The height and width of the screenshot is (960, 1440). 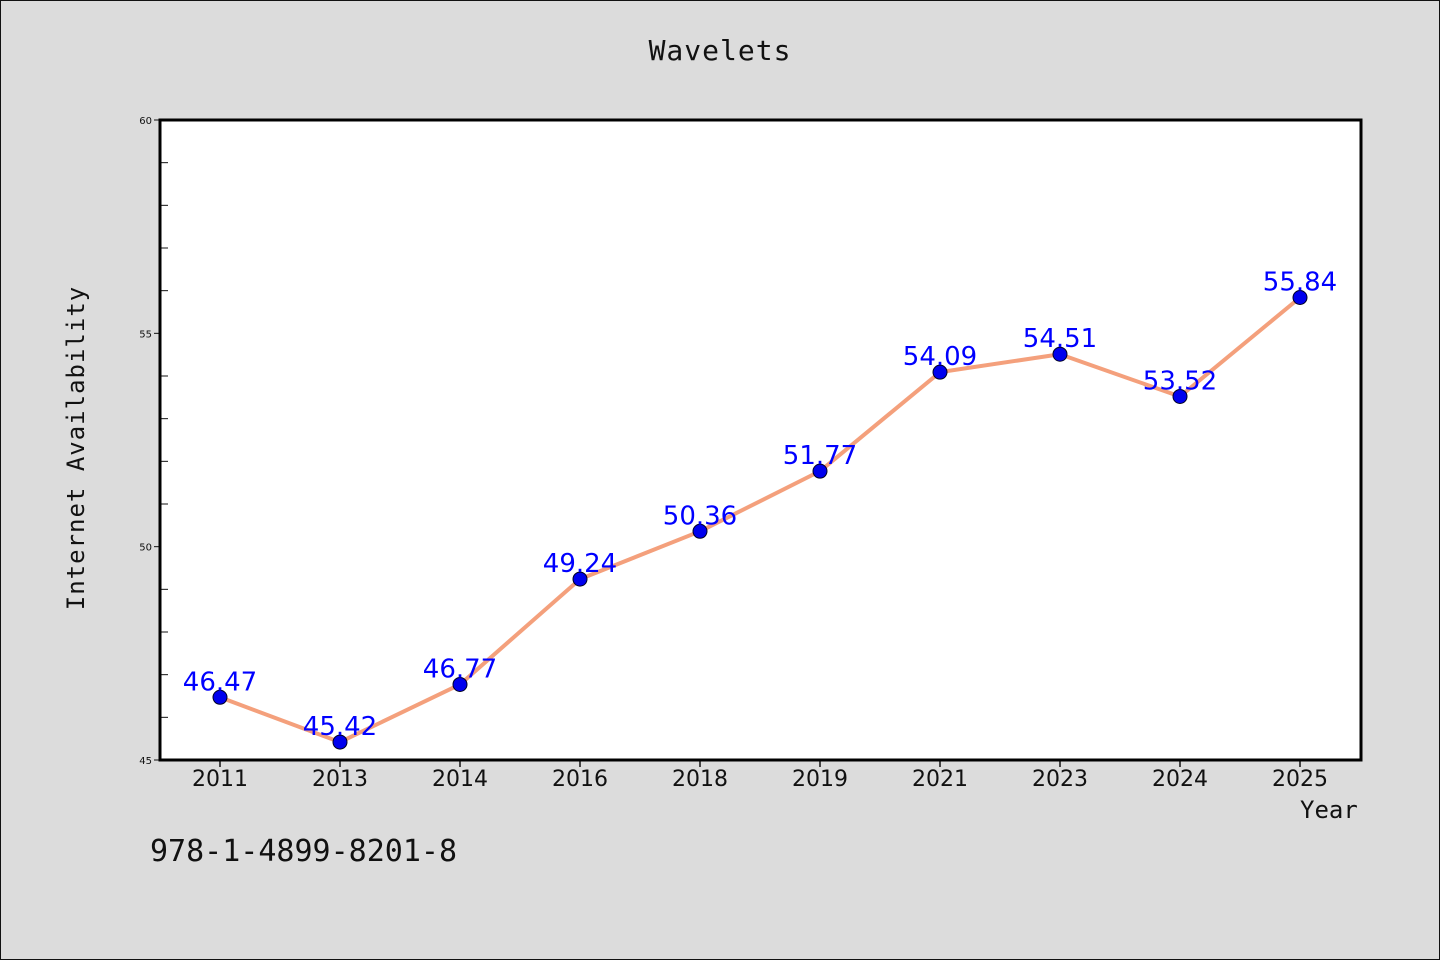 What do you see at coordinates (340, 779) in the screenshot?
I see `x-tick-label: 2013` at bounding box center [340, 779].